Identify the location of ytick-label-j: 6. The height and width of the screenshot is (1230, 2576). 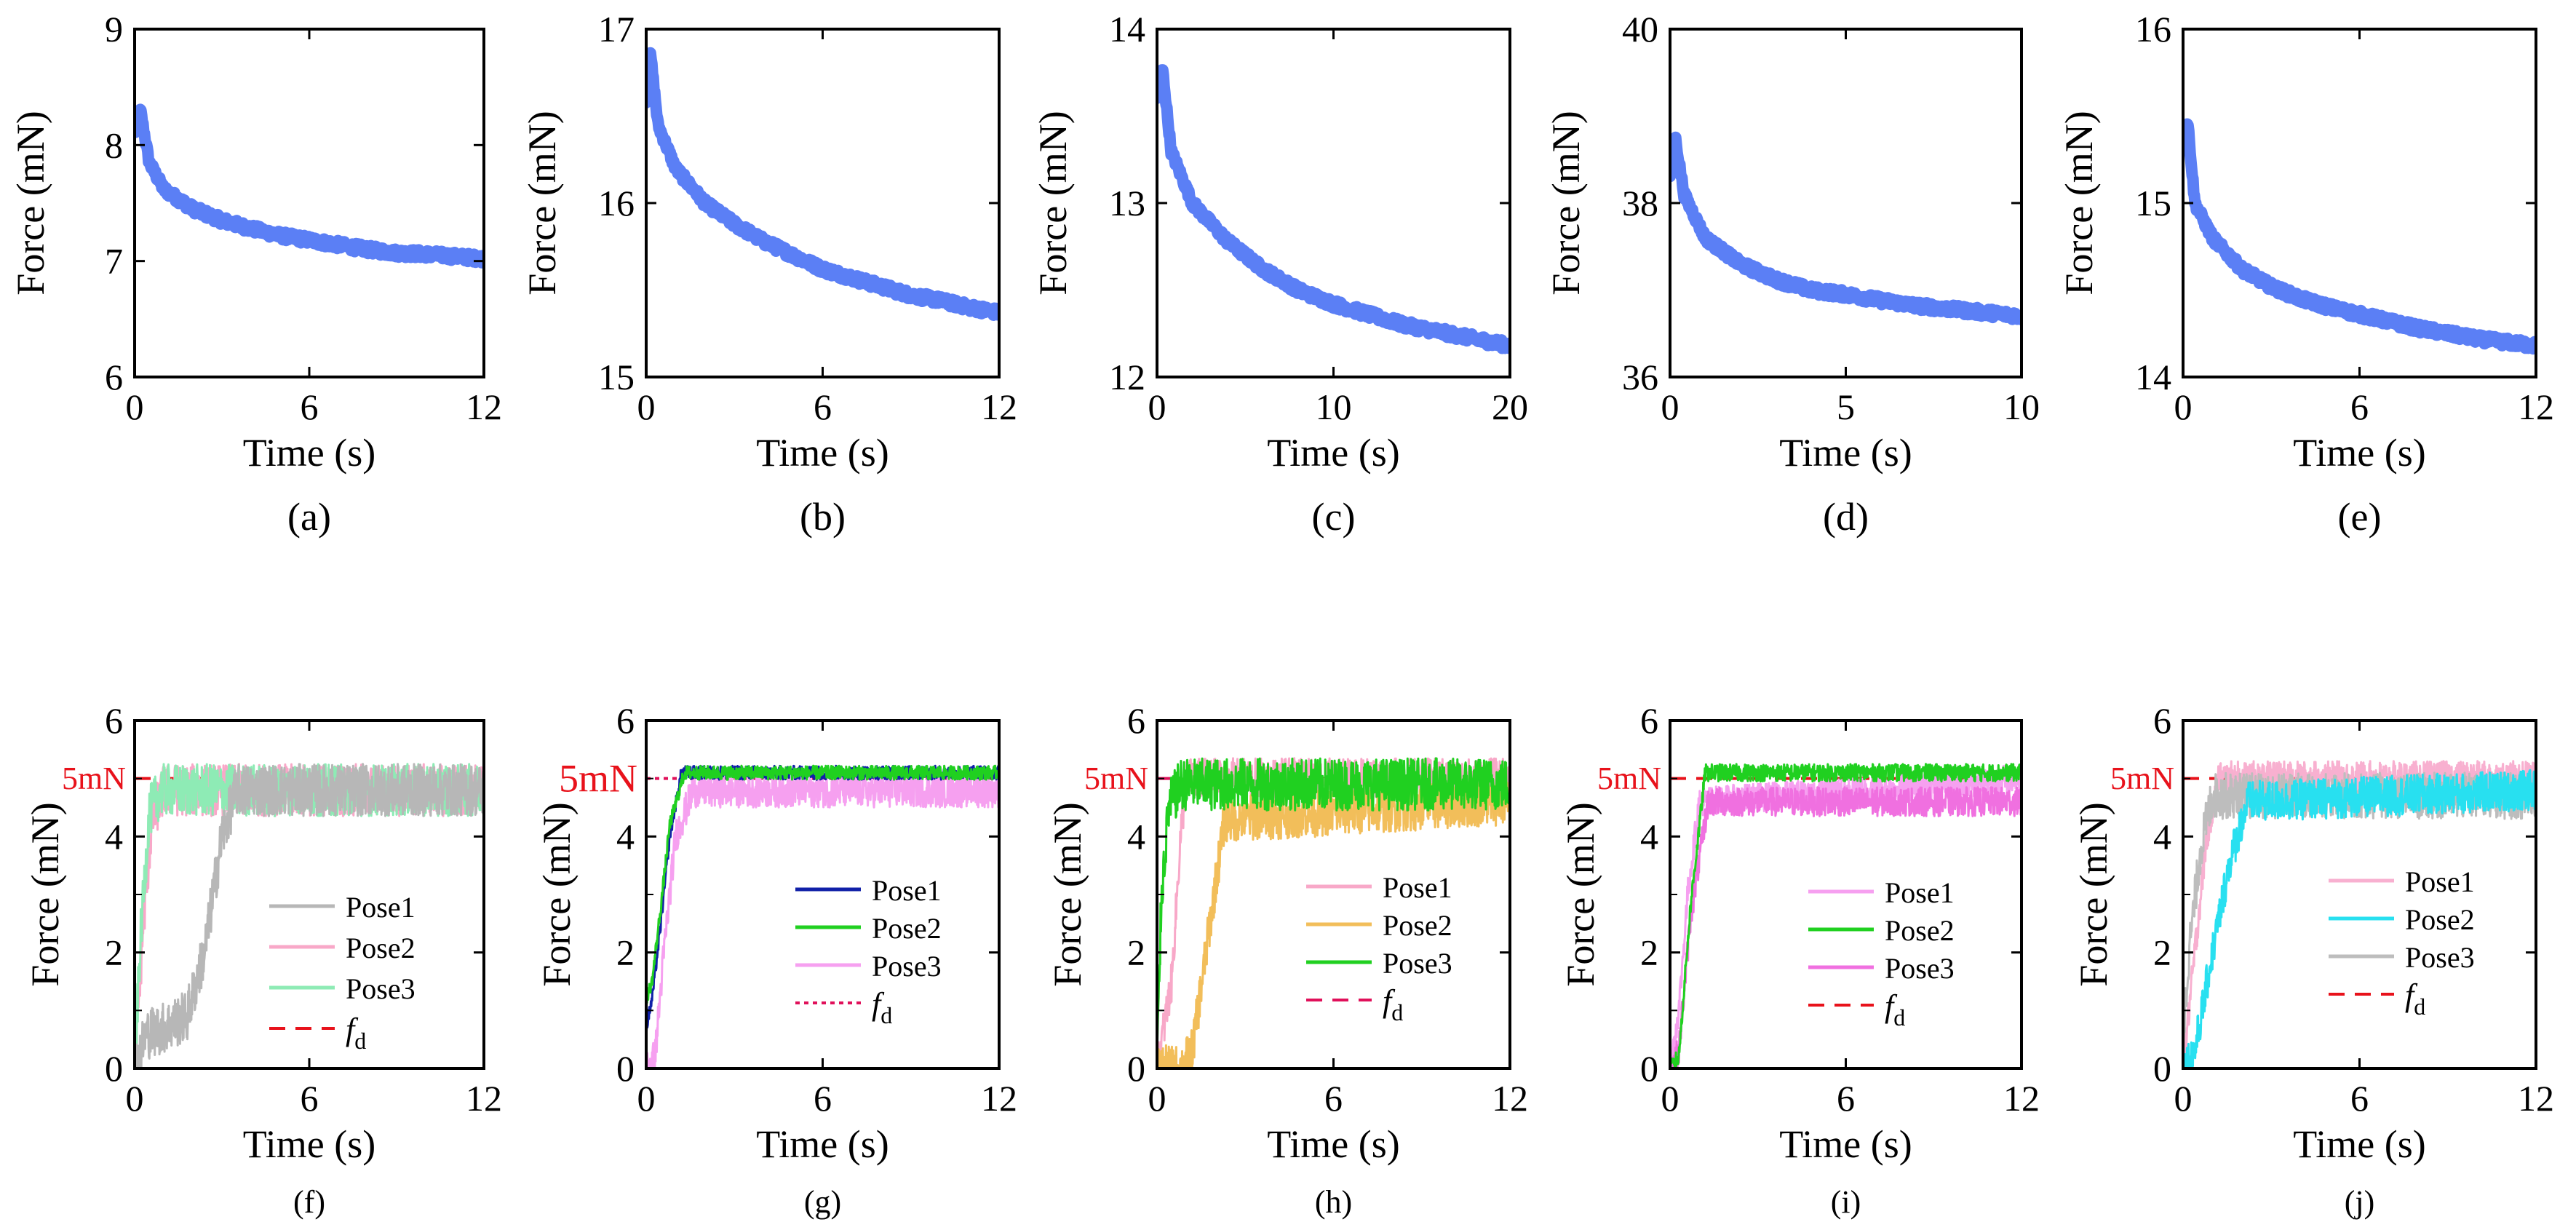
(2162, 721).